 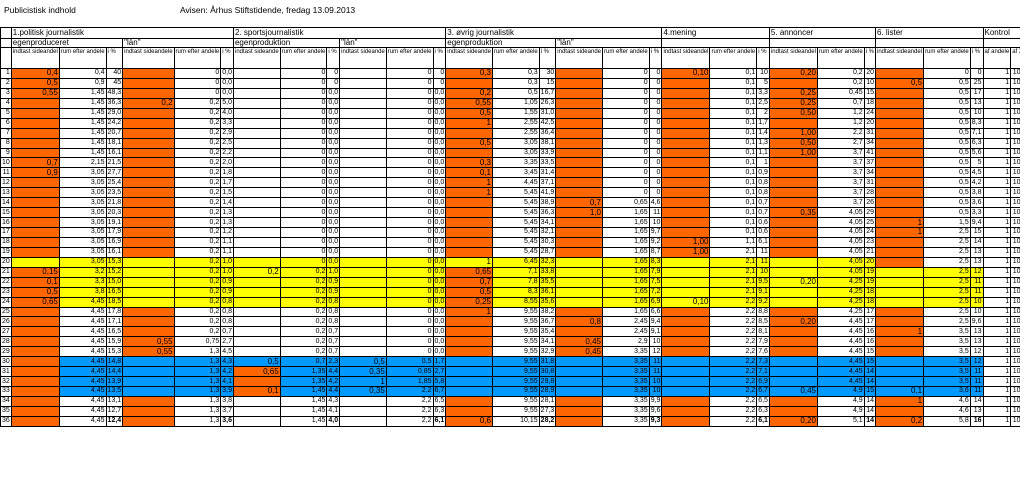 What do you see at coordinates (976, 242) in the screenshot?
I see `data-cell: 14` at bounding box center [976, 242].